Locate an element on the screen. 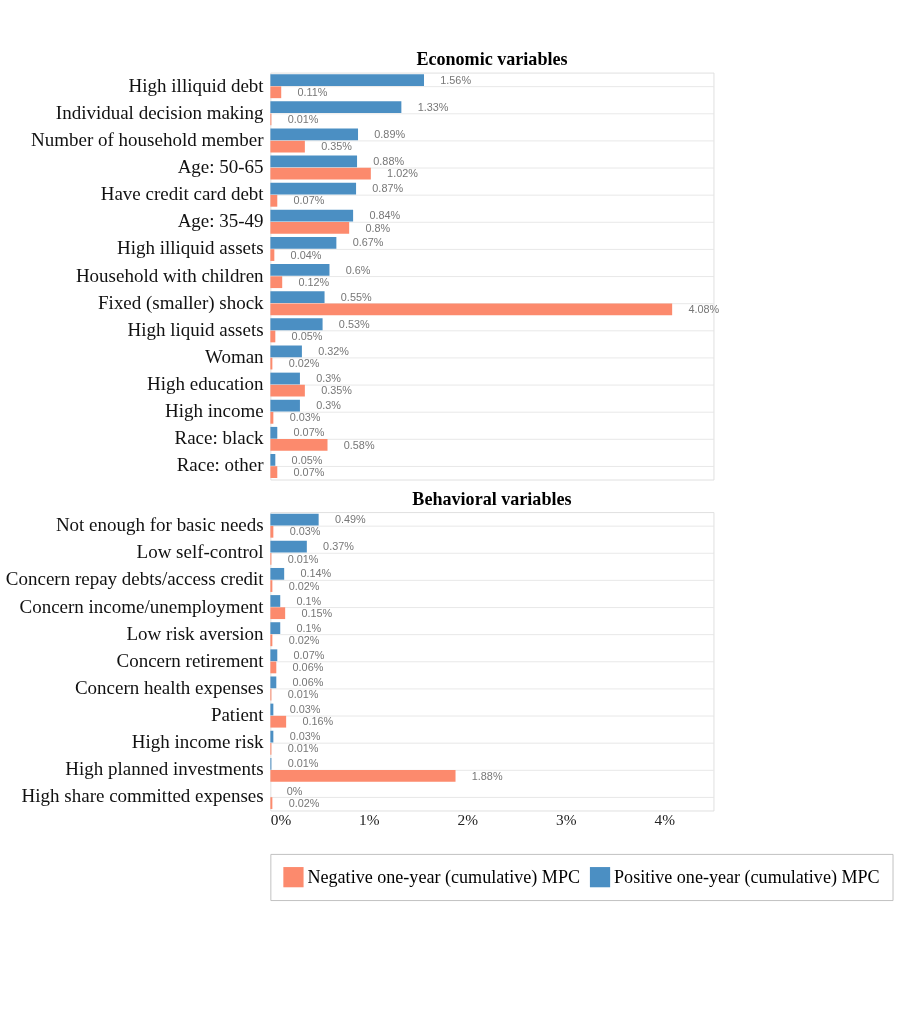 This screenshot has height=1023, width=898. data-label: 0.49% is located at coordinates (350, 519).